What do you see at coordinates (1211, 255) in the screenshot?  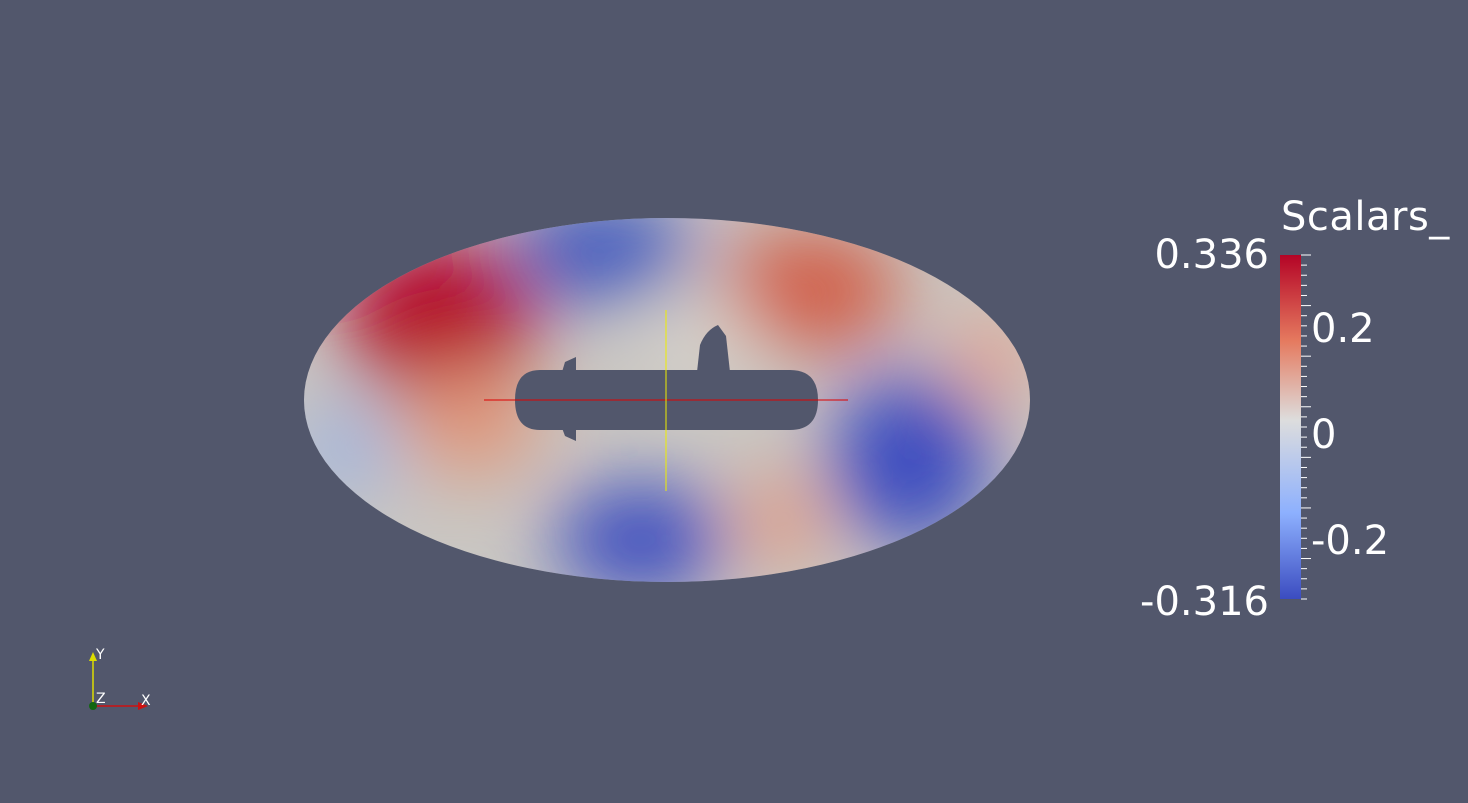 I see `scalar-bar-max-label: 0.336` at bounding box center [1211, 255].